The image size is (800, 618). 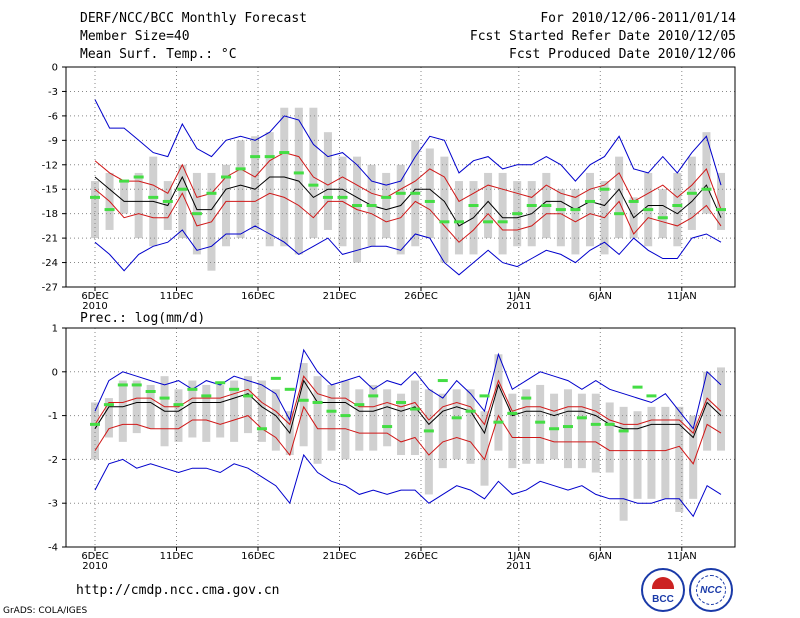 What do you see at coordinates (600, 296) in the screenshot?
I see `x-tick-label: 6JAN` at bounding box center [600, 296].